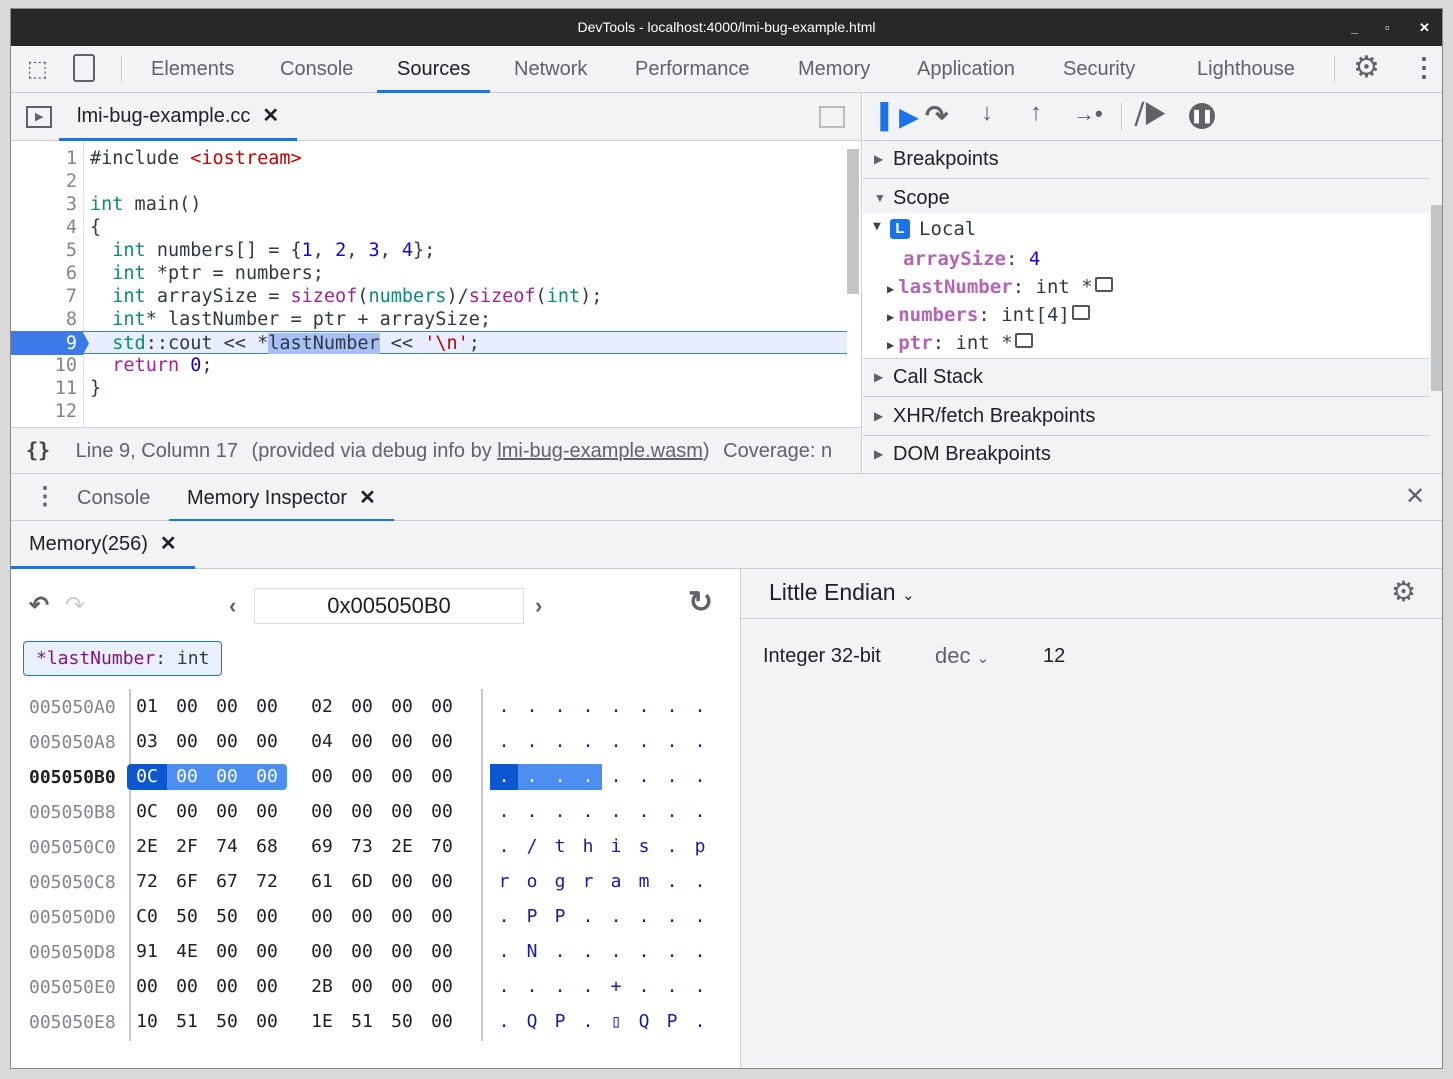 The width and height of the screenshot is (1453, 1079). I want to click on scope-variable: arraySize: 4, so click(971, 259).